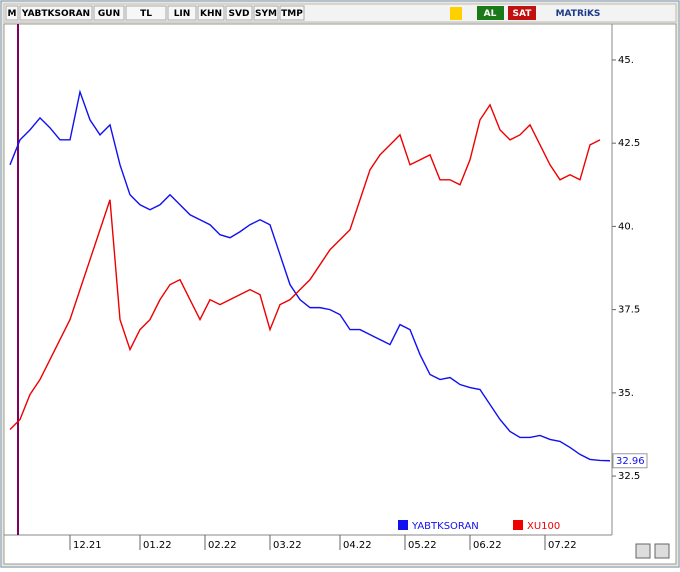 Image resolution: width=680 pixels, height=572 pixels. I want to click on x-tick-label: 12.21, so click(87, 545).